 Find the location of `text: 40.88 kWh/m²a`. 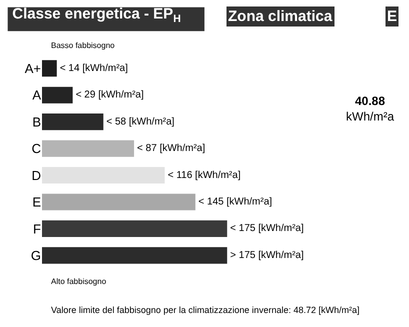

text: 40.88 kWh/m²a is located at coordinates (370, 109).